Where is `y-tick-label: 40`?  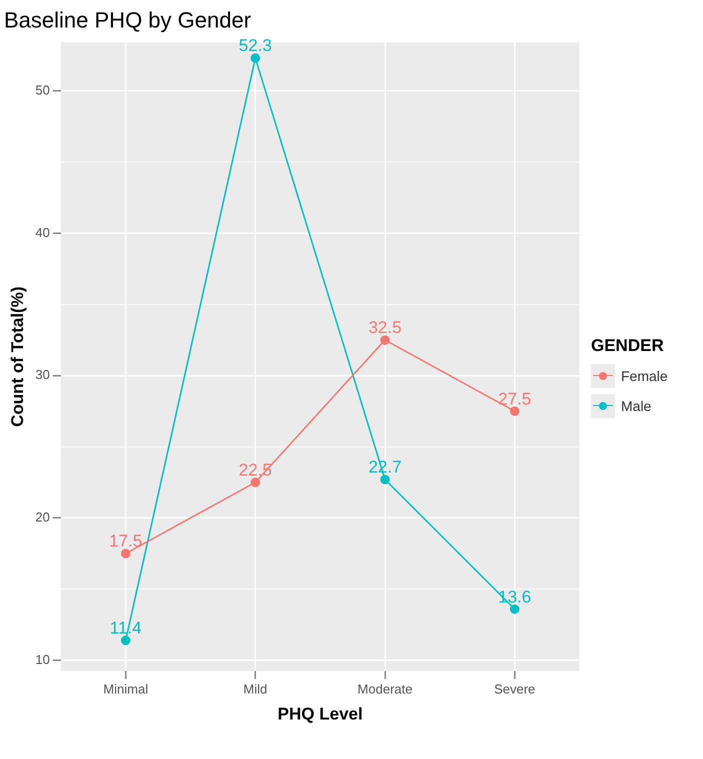 y-tick-label: 40 is located at coordinates (42, 232).